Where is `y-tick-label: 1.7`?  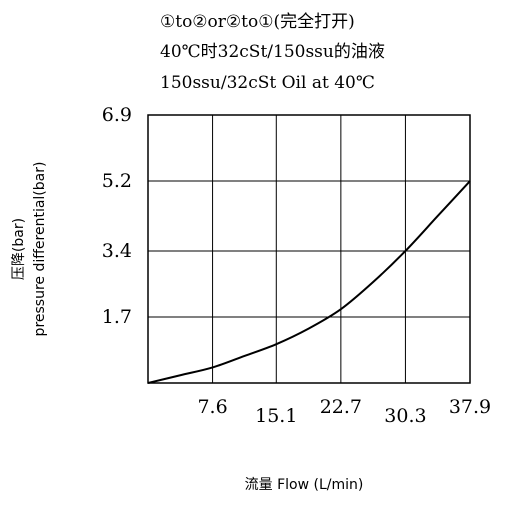
y-tick-label: 1.7 is located at coordinates (117, 317).